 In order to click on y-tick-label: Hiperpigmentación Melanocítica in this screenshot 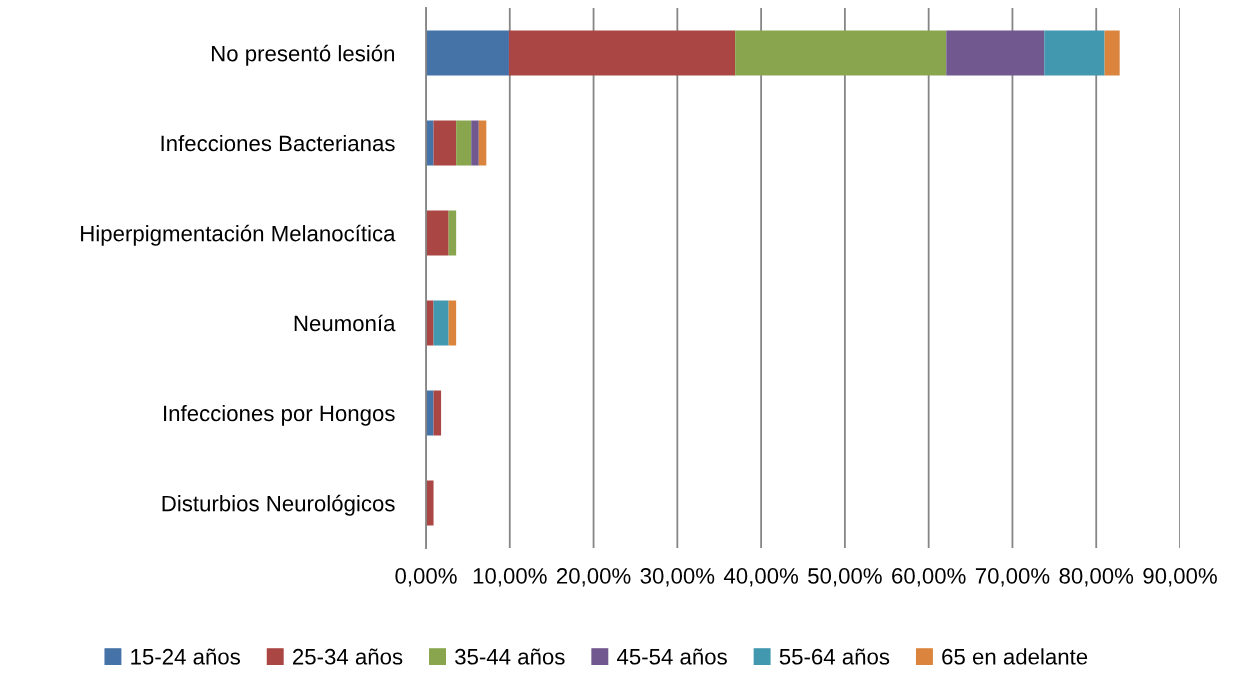, I will do `click(238, 235)`.